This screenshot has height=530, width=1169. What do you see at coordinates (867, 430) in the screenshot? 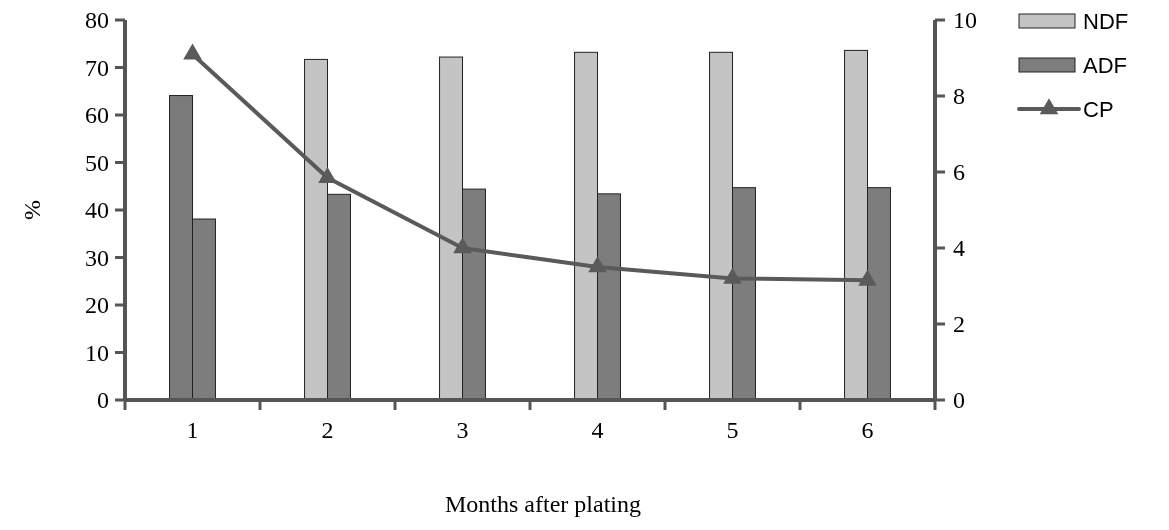
I see `x-tick-label: 6` at bounding box center [867, 430].